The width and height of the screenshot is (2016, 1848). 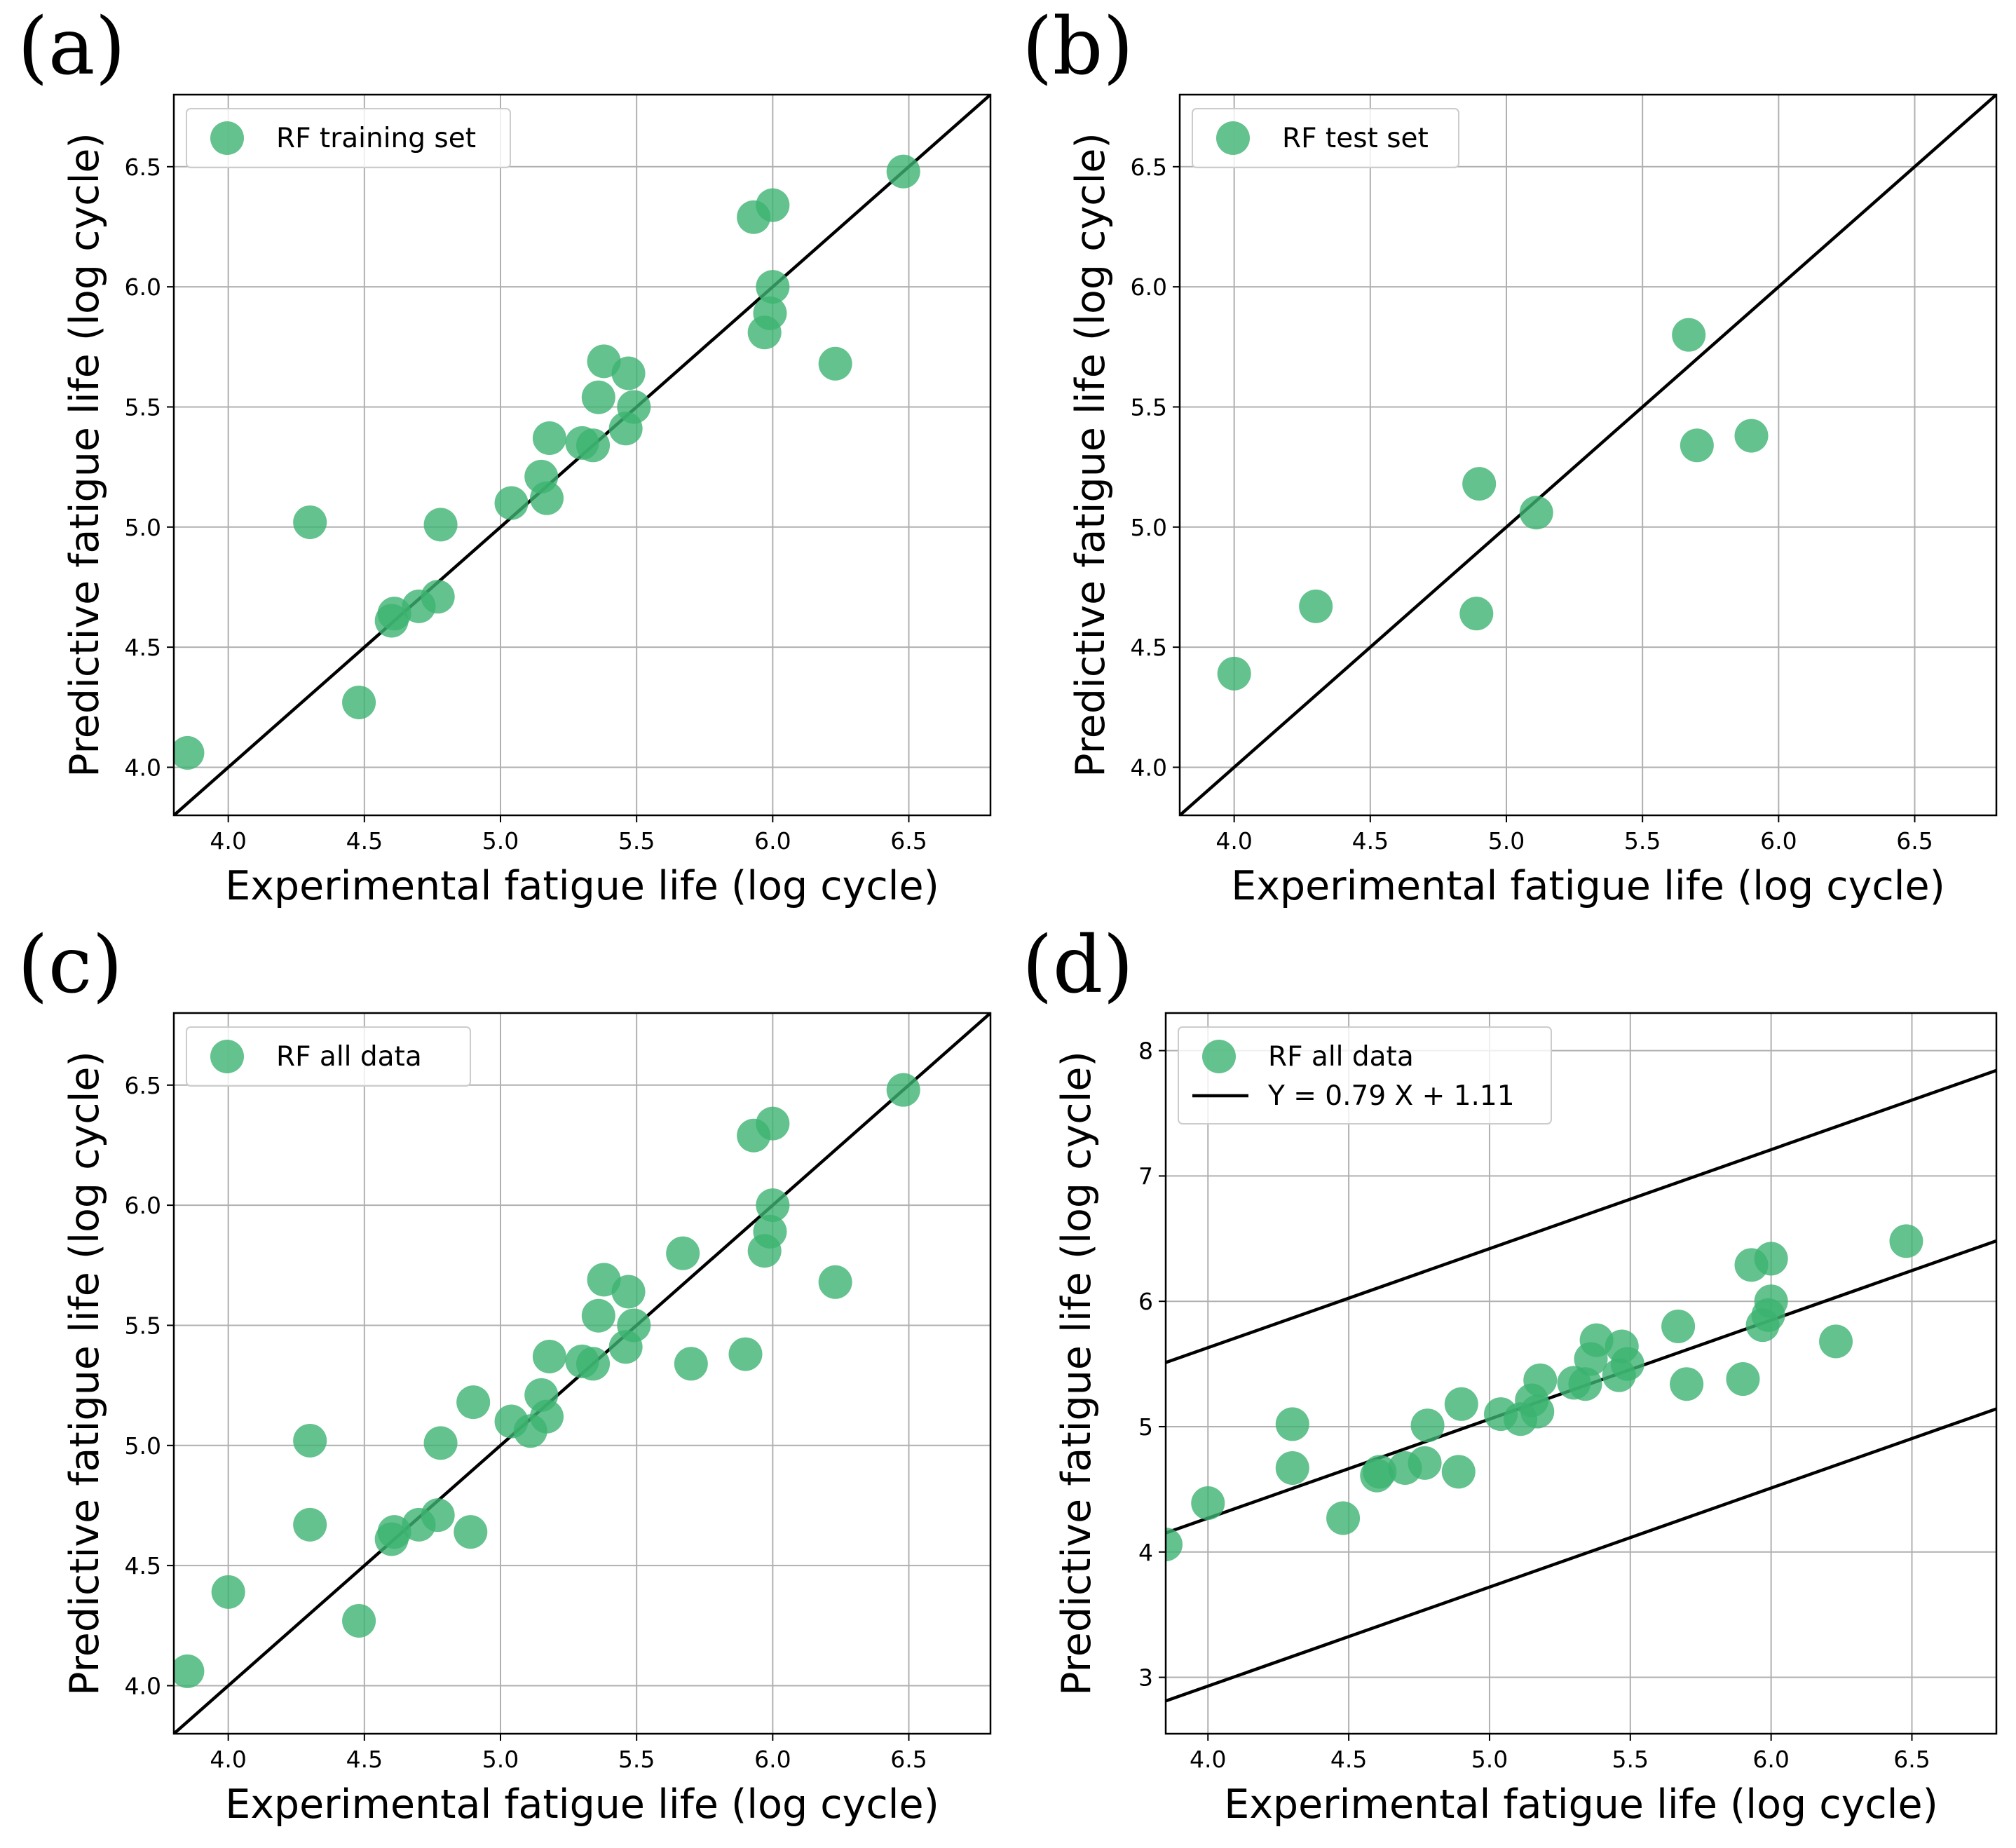 I want to click on y-tick-label: 5, so click(x=1145, y=1427).